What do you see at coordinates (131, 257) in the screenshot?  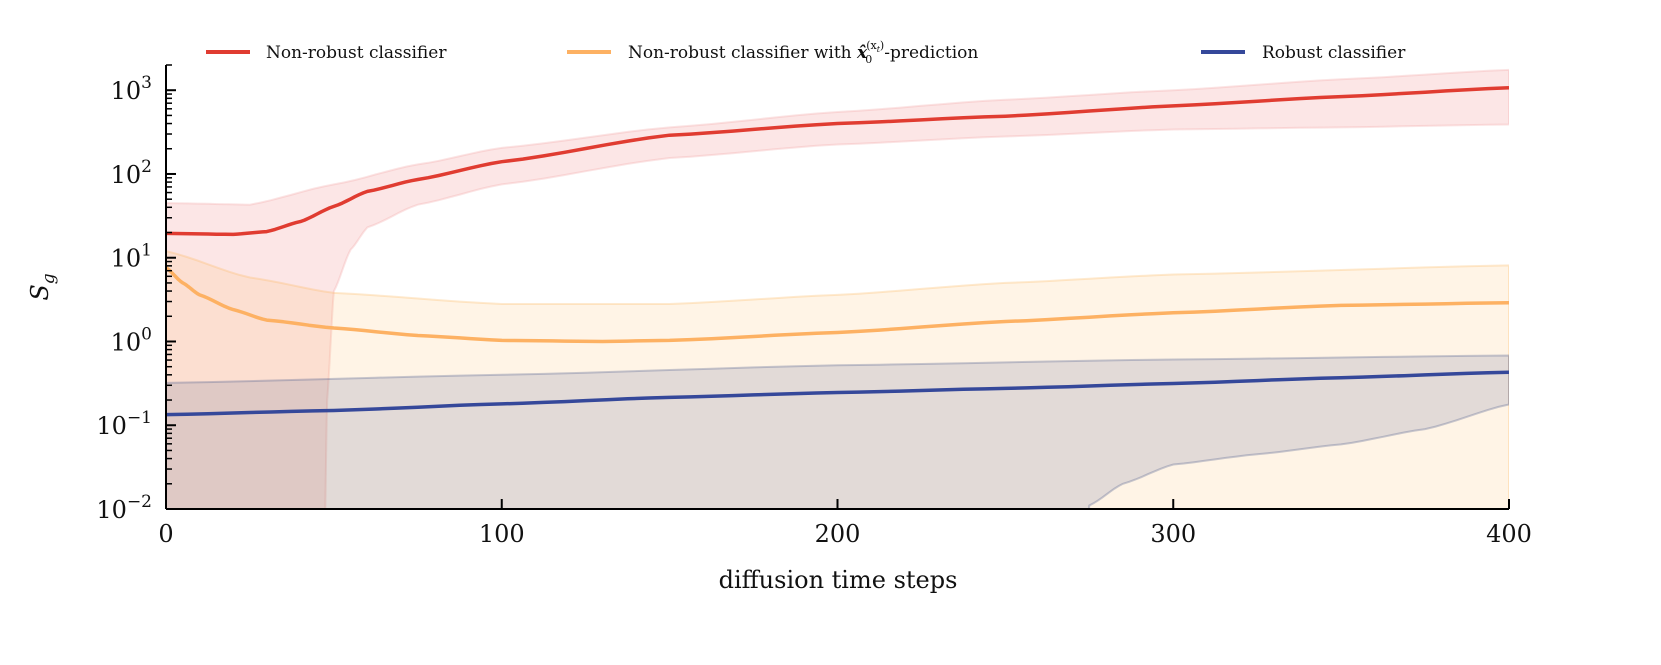 I see `y-tick-label: 10¹` at bounding box center [131, 257].